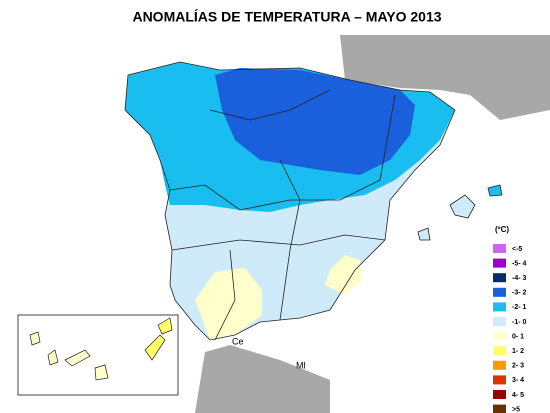 The height and width of the screenshot is (413, 550). I want to click on legend-label: 4- 5, so click(518, 395).